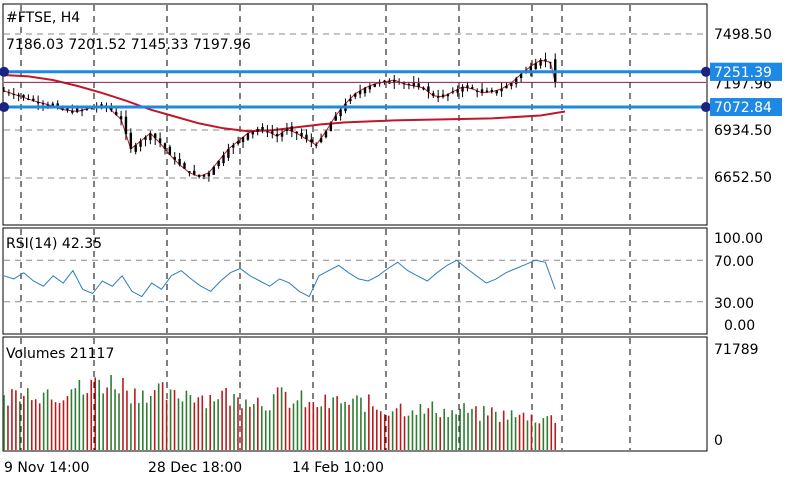  I want to click on time-label-0: 9 Nov 14:00, so click(46, 468).